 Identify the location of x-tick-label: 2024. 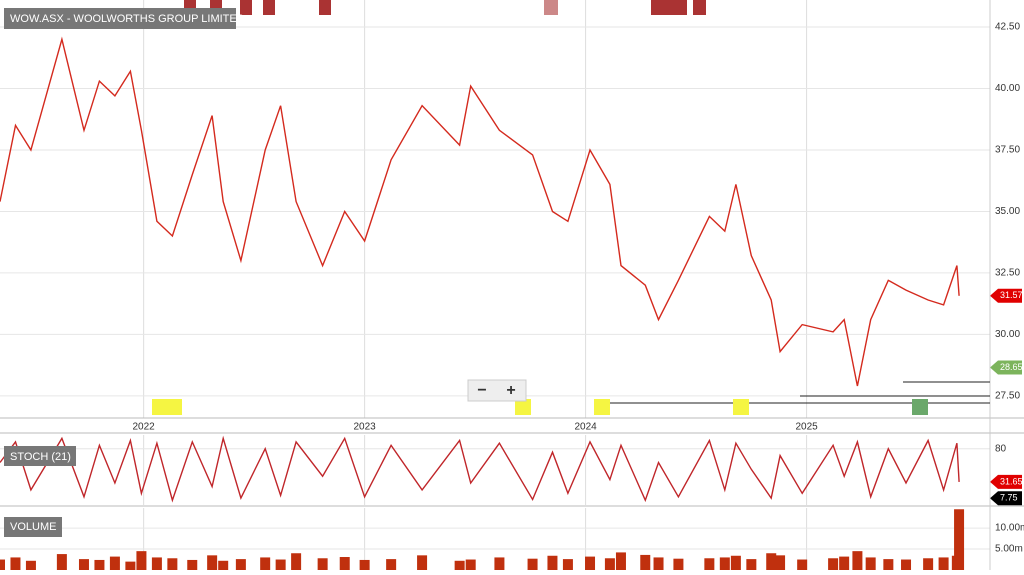
(585, 427).